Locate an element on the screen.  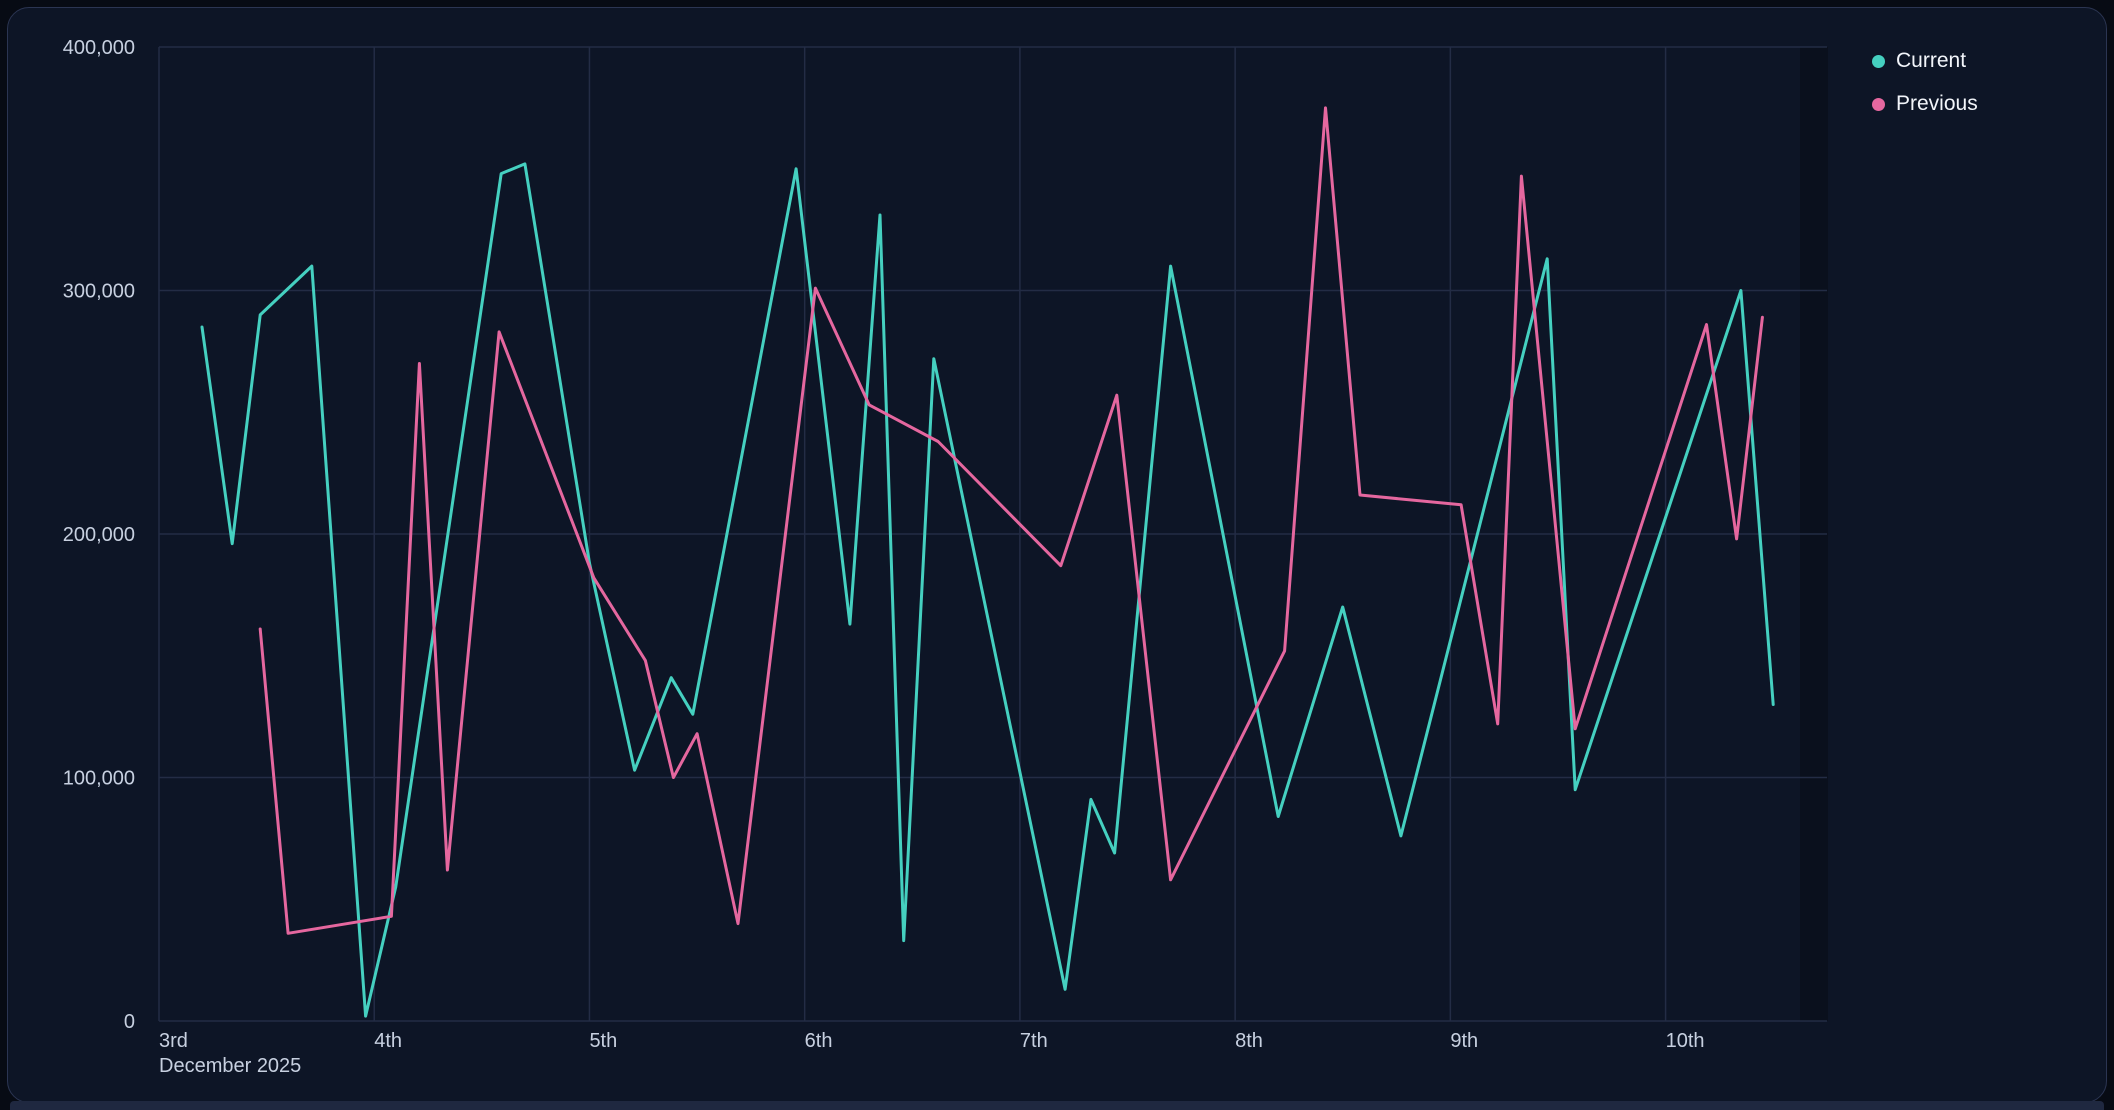
legend-label-current: Current is located at coordinates (1931, 60).